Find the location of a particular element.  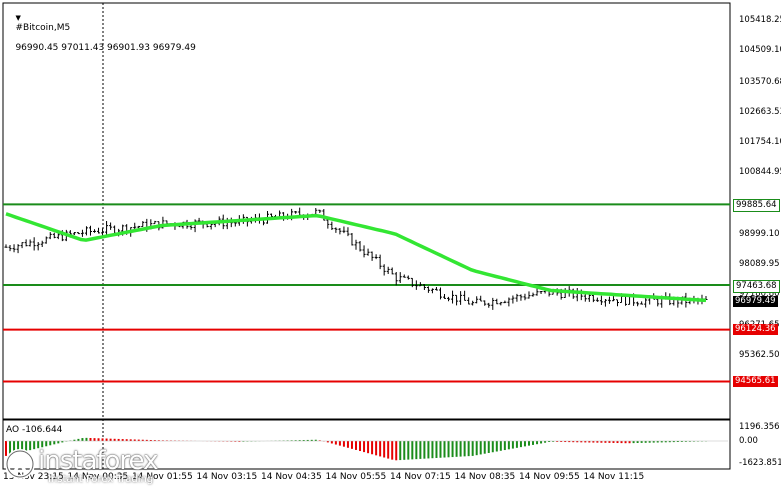

time-axis-label: 14 Nov 11:15 is located at coordinates (614, 477).